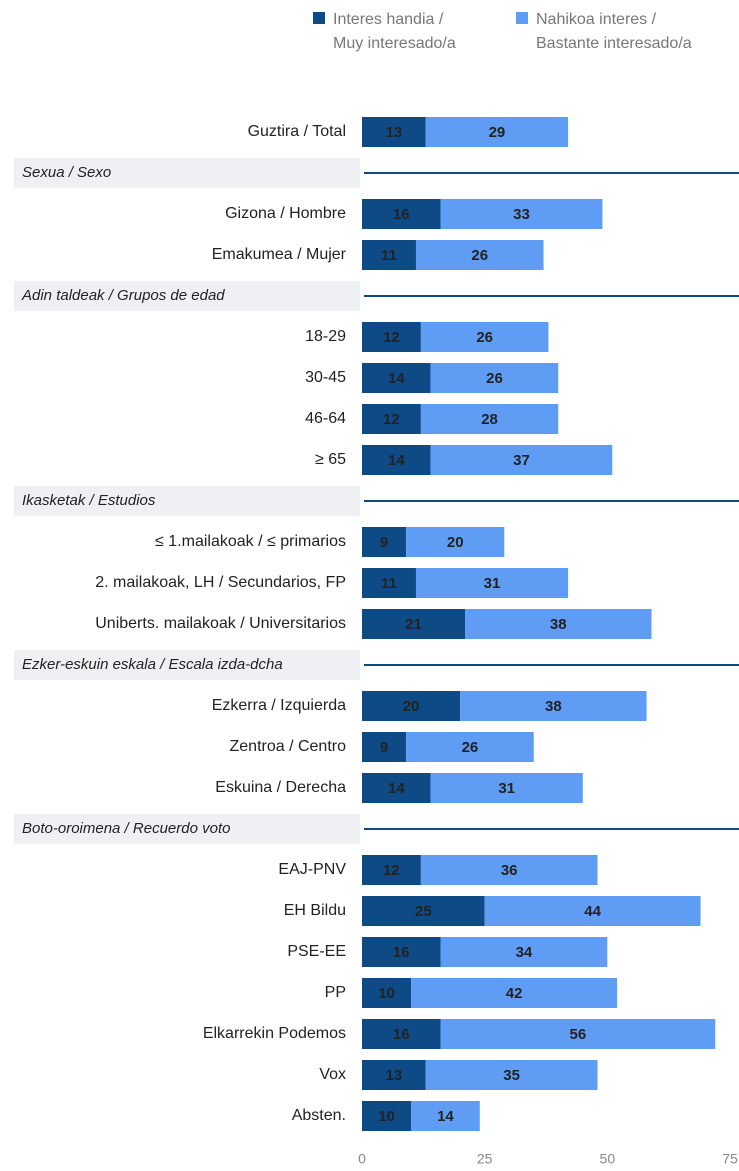  Describe the element at coordinates (89, 500) in the screenshot. I see `section-header: Ikasketak / Estudios` at that location.